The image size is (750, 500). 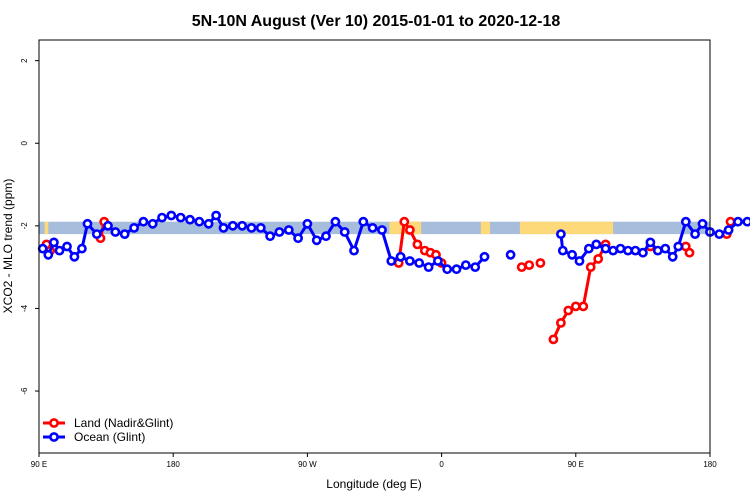 I want to click on legend-item: Ocean (Glint), so click(x=94, y=437).